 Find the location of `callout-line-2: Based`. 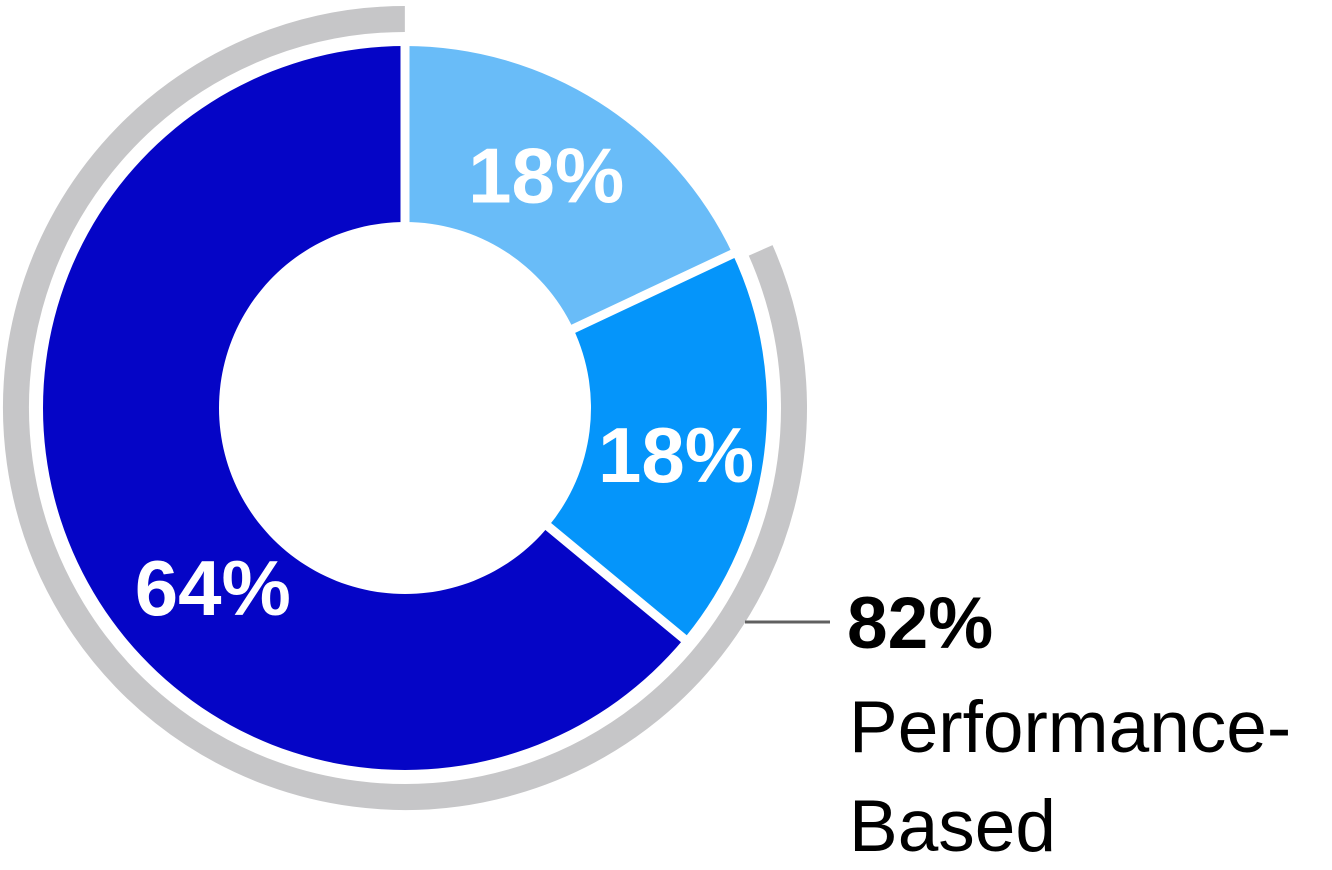

callout-line-2: Based is located at coordinates (952, 826).